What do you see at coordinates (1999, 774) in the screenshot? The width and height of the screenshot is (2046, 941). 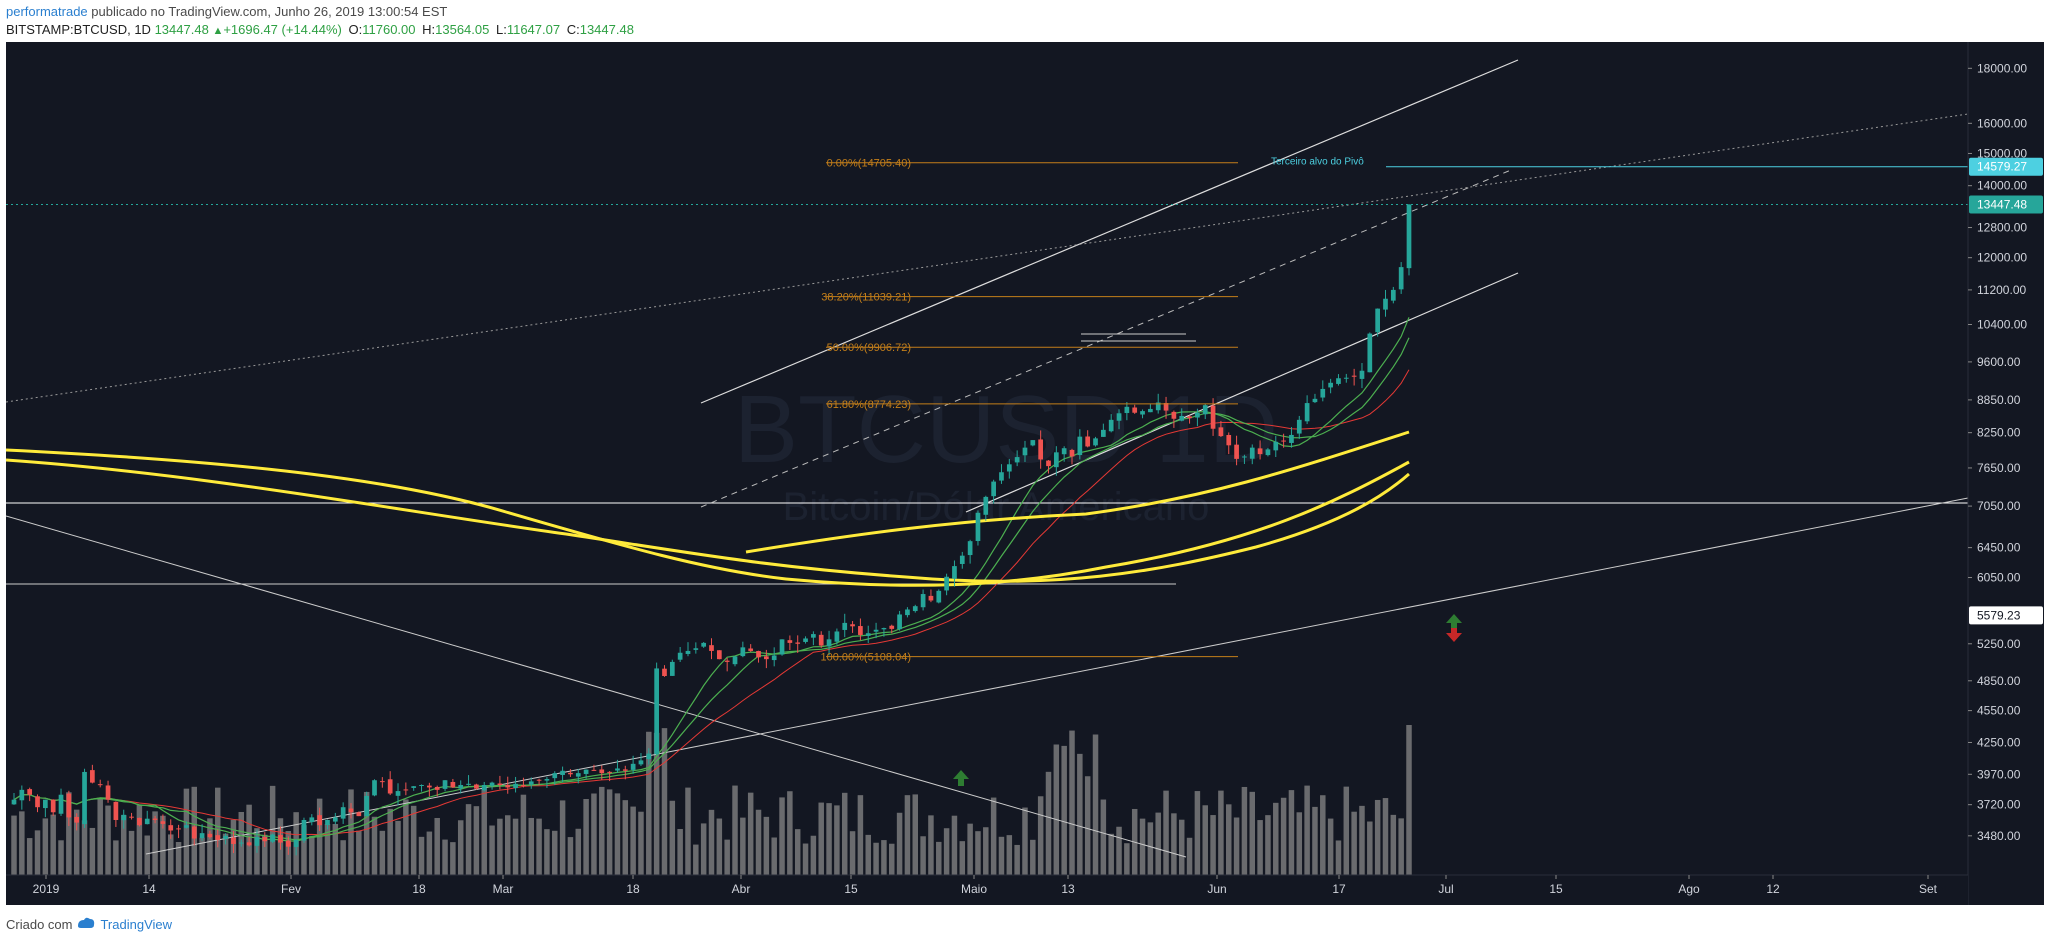 I see `price-tick-label: 3970.00` at bounding box center [1999, 774].